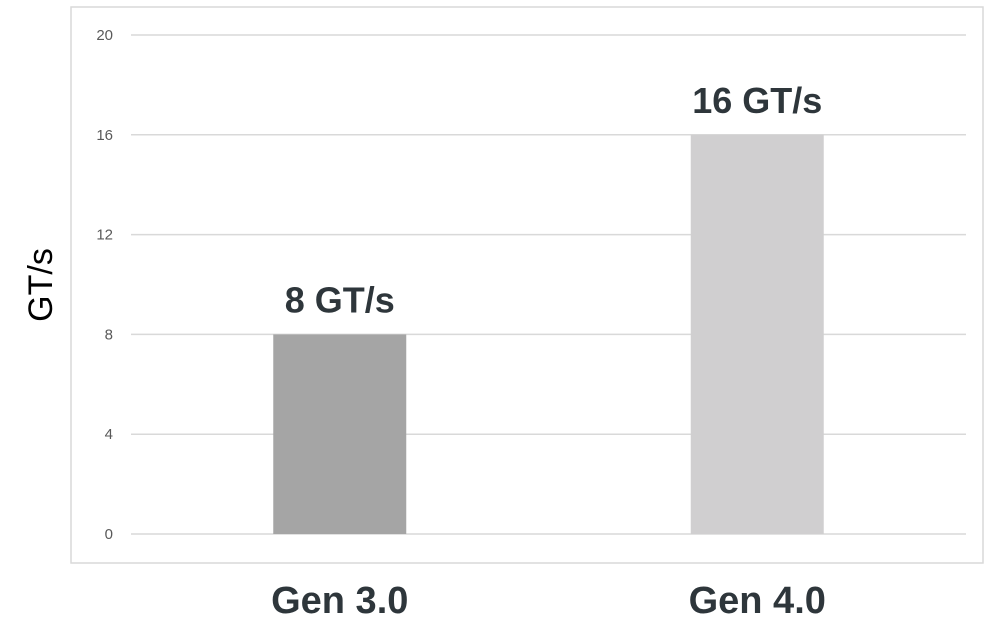 This screenshot has height=619, width=984. Describe the element at coordinates (548, 599) in the screenshot. I see `x-axis-categories: Gen 3.0 Gen 4.0` at that location.